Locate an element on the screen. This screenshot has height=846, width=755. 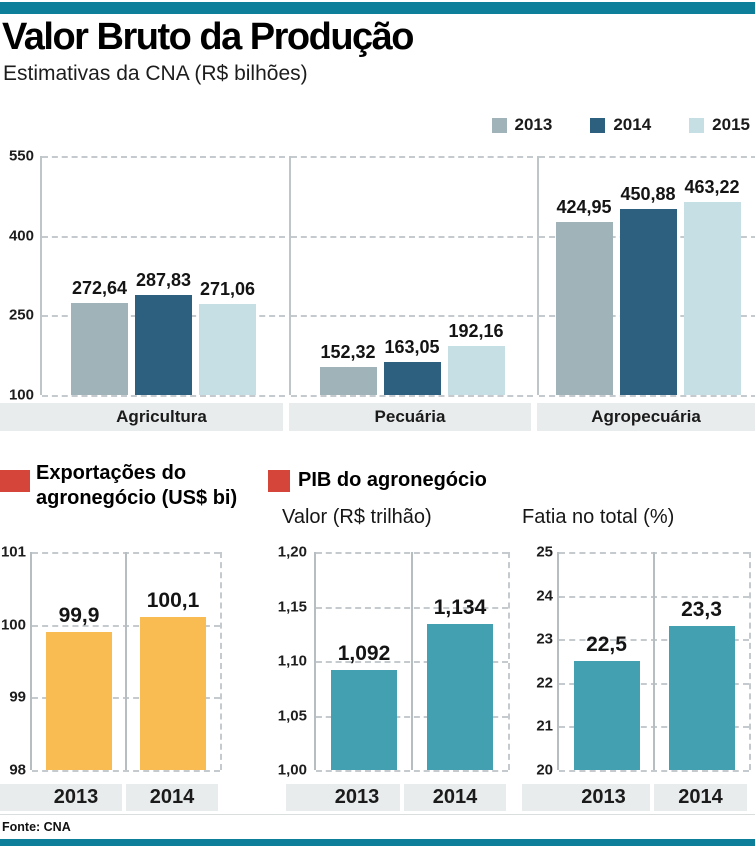
y-axis-tick: 1,20 is located at coordinates (292, 552).